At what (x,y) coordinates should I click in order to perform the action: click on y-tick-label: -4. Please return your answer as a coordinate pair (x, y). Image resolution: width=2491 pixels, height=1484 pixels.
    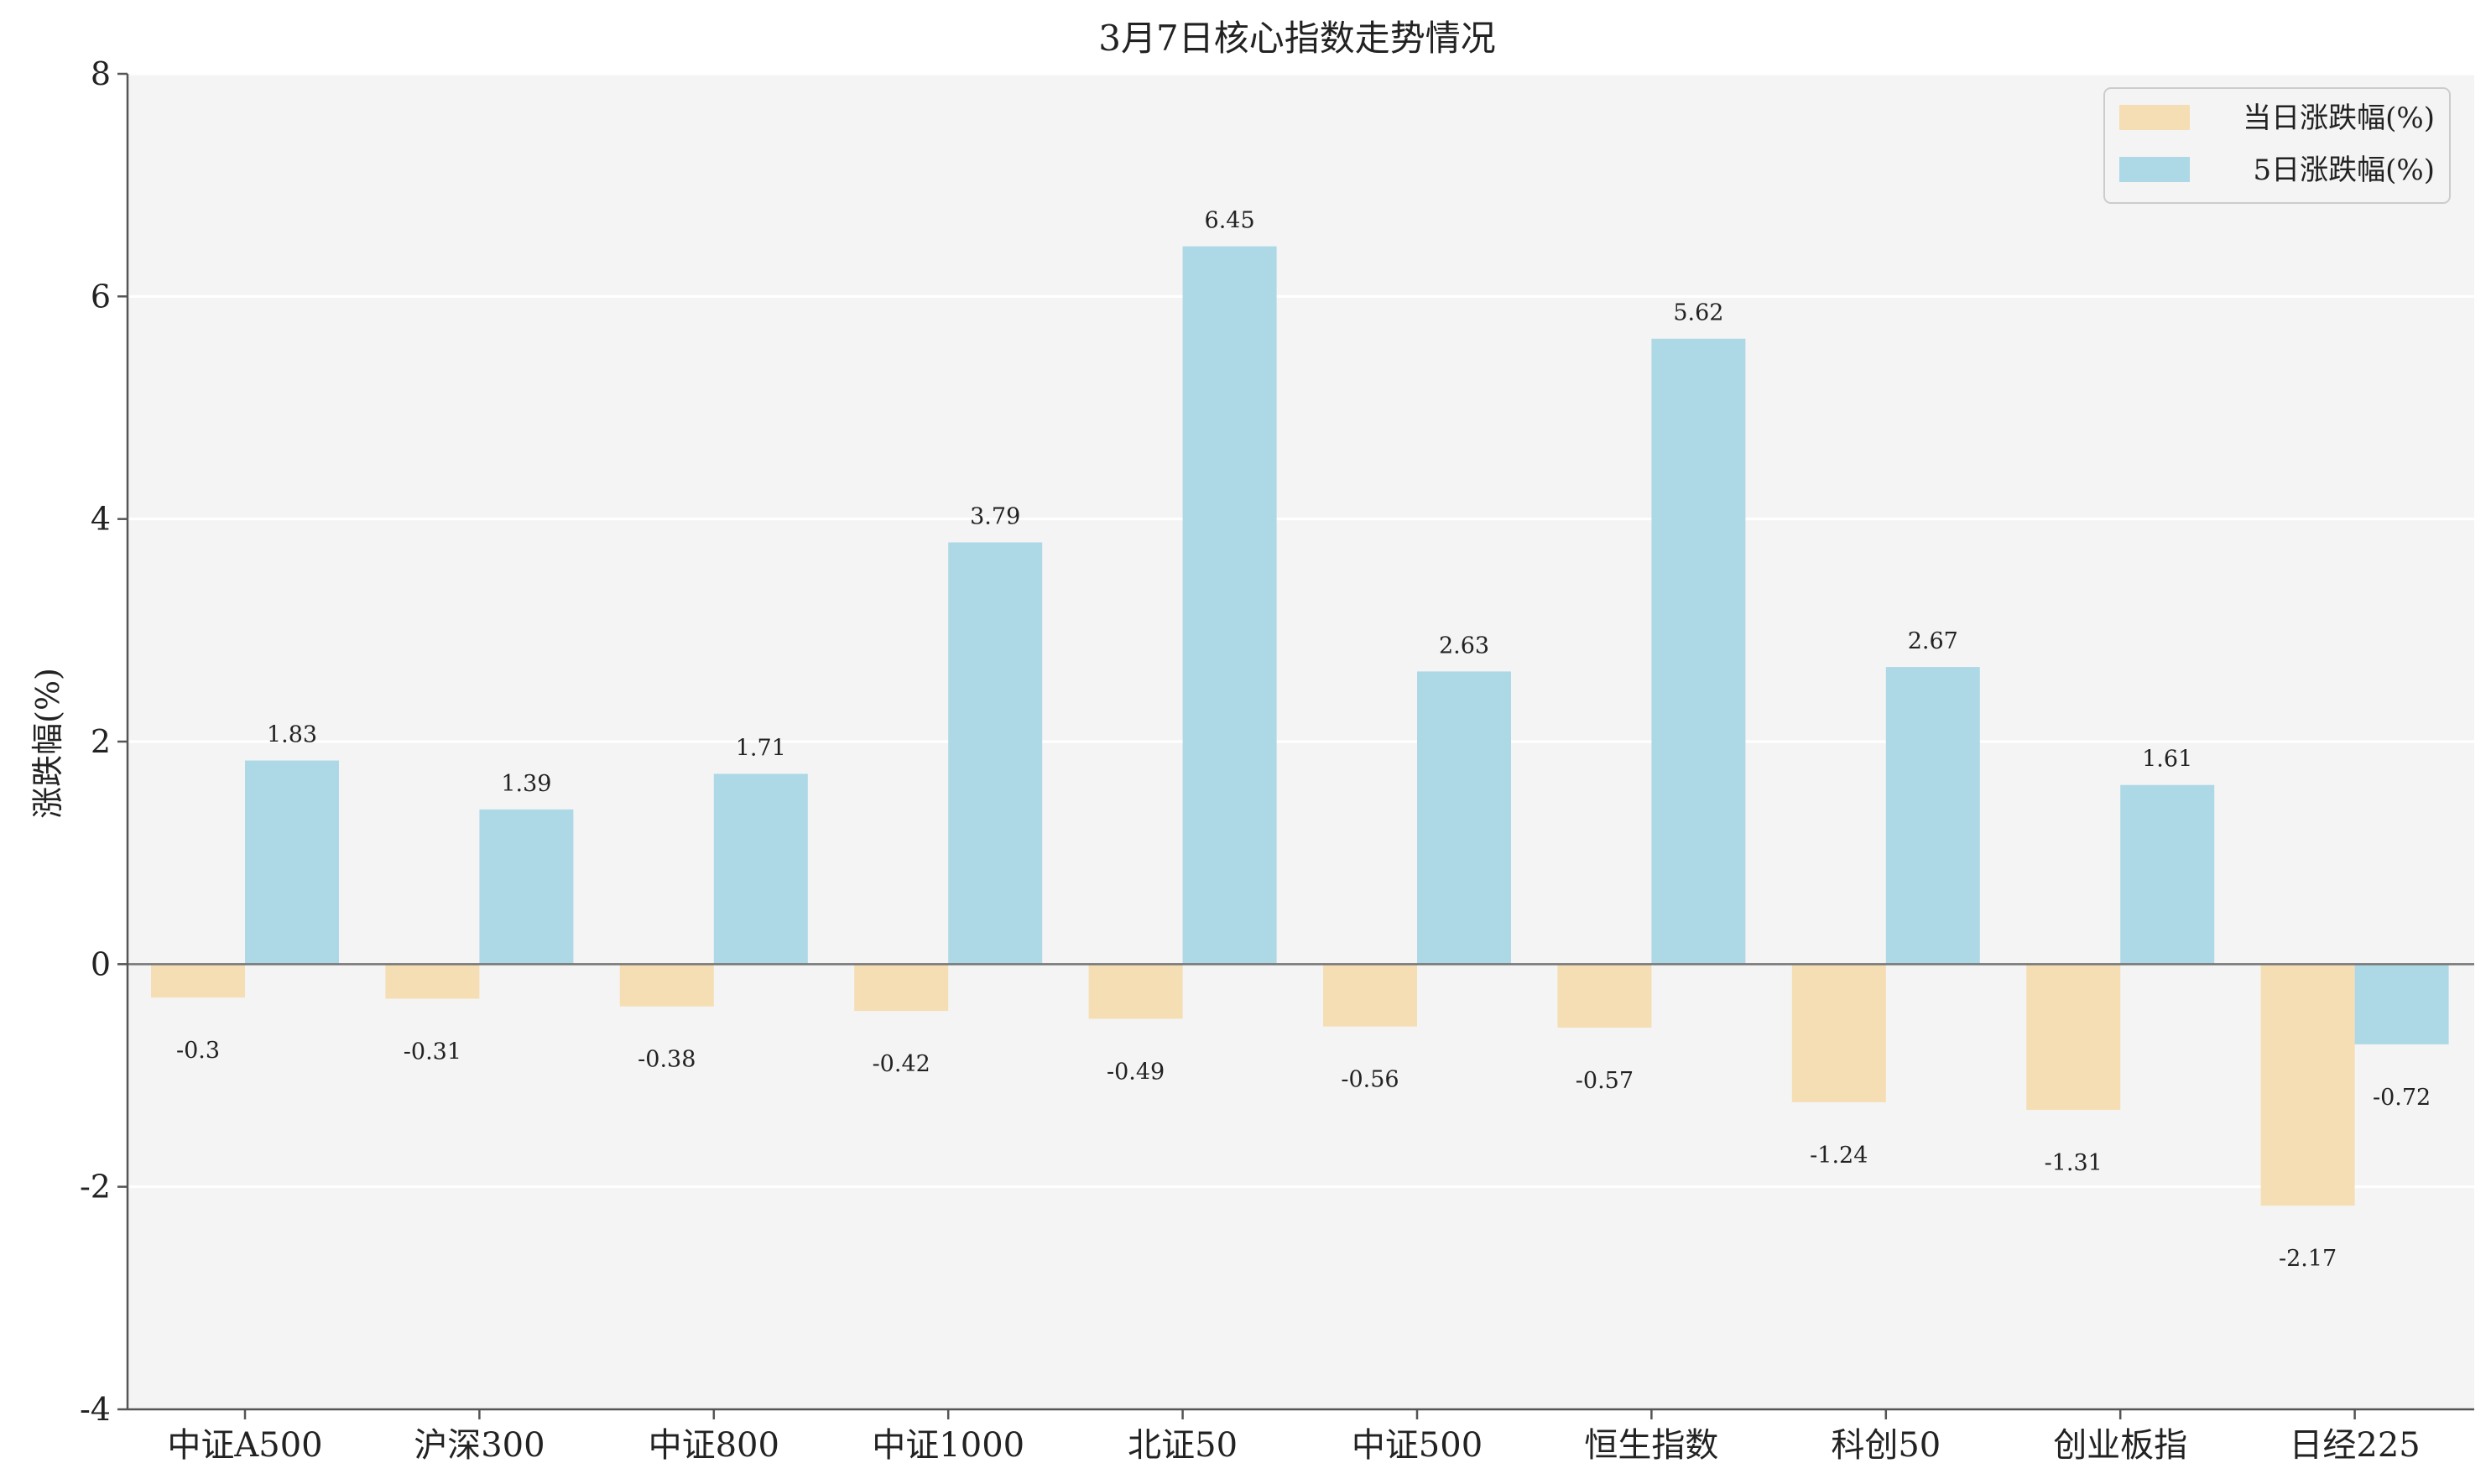
    Looking at the image, I should click on (95, 1409).